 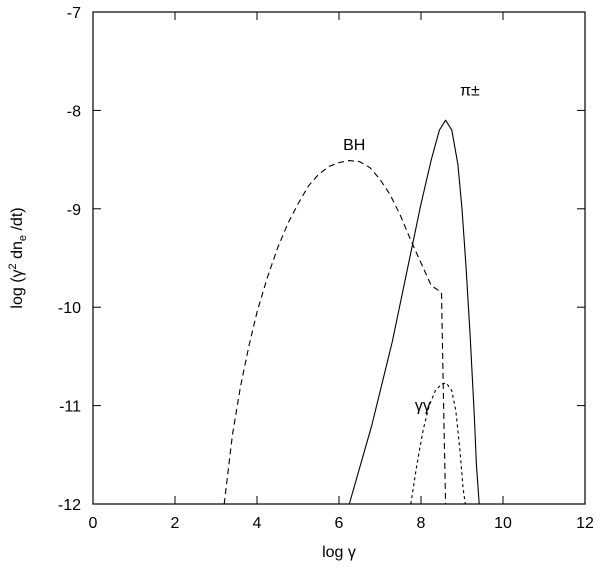 I want to click on y-label-sup: 2, so click(x=13, y=266).